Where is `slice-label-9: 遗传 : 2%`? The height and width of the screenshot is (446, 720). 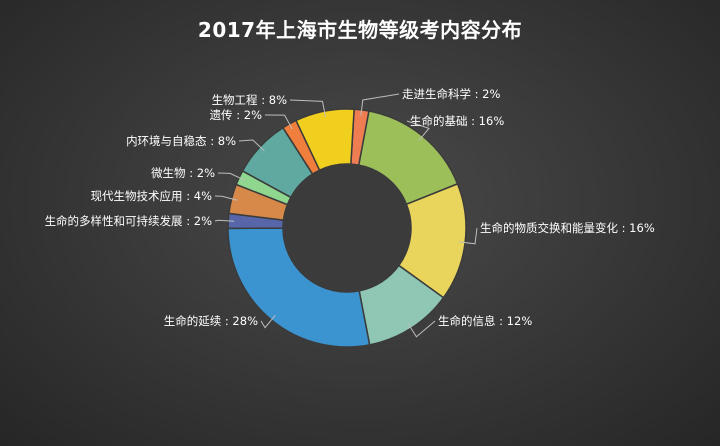
slice-label-9: 遗传 : 2% is located at coordinates (236, 115).